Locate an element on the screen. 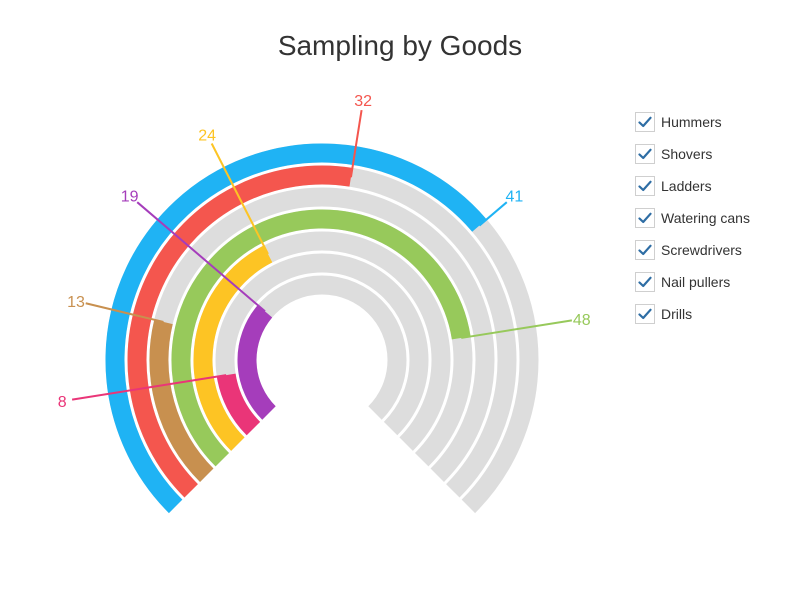 Image resolution: width=800 pixels, height=600 pixels. leader-line-drills is located at coordinates (201, 257).